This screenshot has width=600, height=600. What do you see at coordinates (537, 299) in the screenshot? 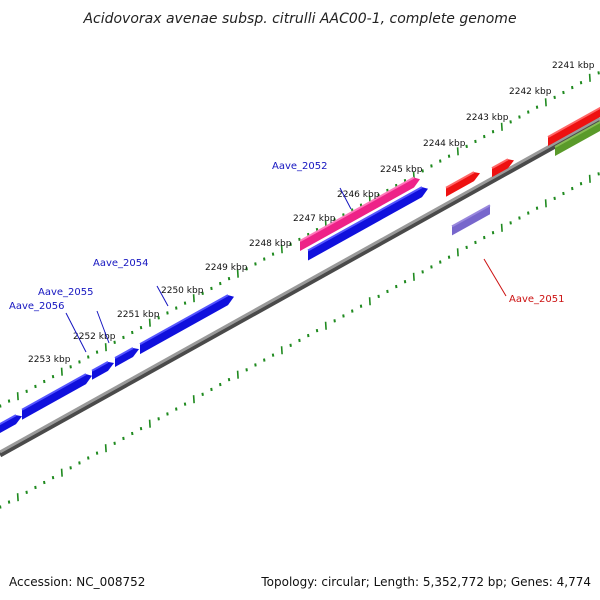
I see `gene-label: Aave_2051` at bounding box center [537, 299].